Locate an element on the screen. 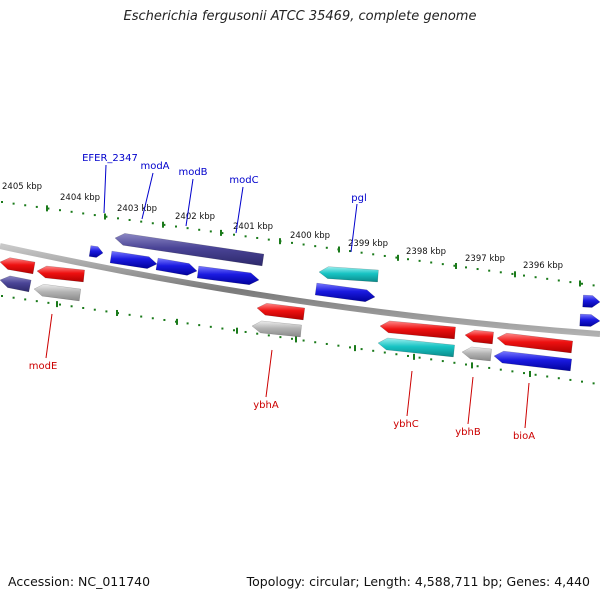 The height and width of the screenshot is (600, 600). gene-modb is located at coordinates (176, 266).